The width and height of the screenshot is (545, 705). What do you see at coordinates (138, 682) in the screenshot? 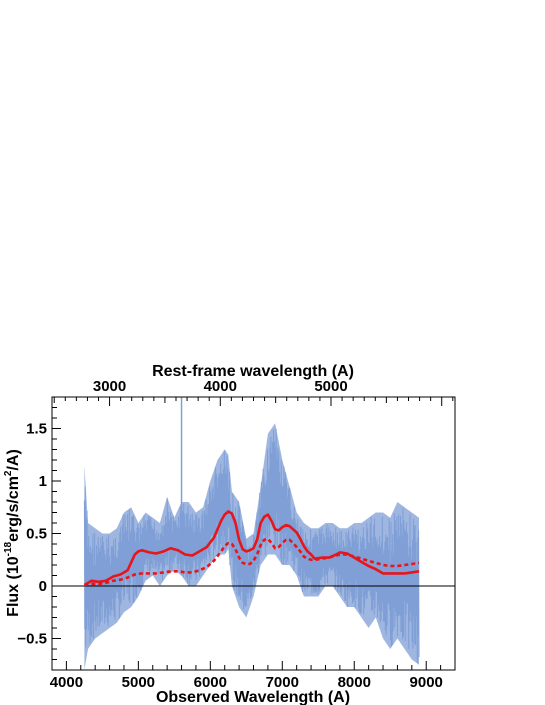
I see `x-tick-label: 5000` at bounding box center [138, 682].